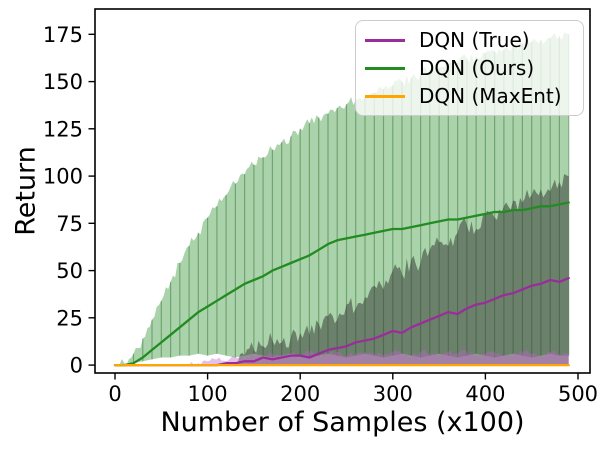 This screenshot has width=605, height=452. I want to click on y-tick-label: 150, so click(63, 82).